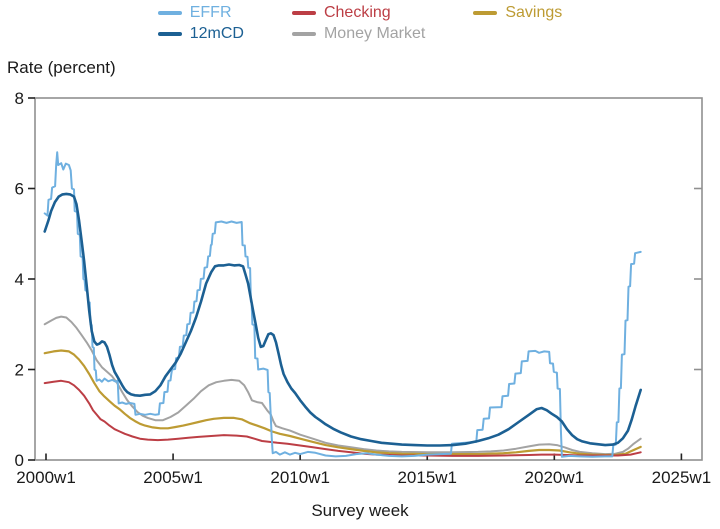  What do you see at coordinates (300, 477) in the screenshot?
I see `x-tick-label: 2010w1` at bounding box center [300, 477].